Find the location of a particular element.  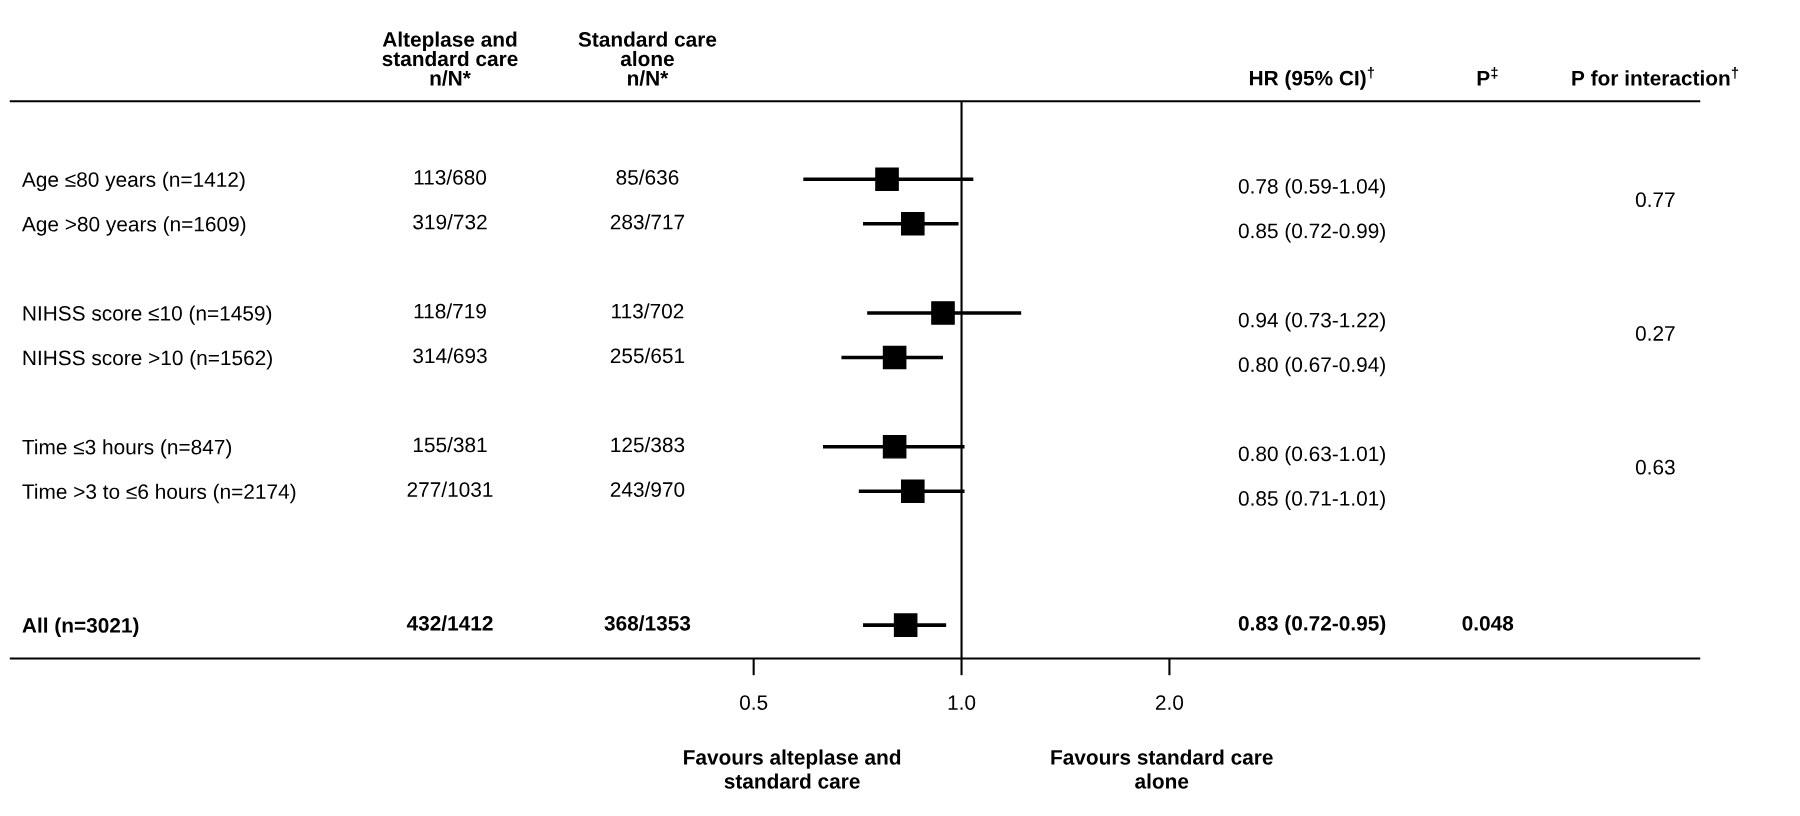

annotation: 0.27 is located at coordinates (1655, 333).